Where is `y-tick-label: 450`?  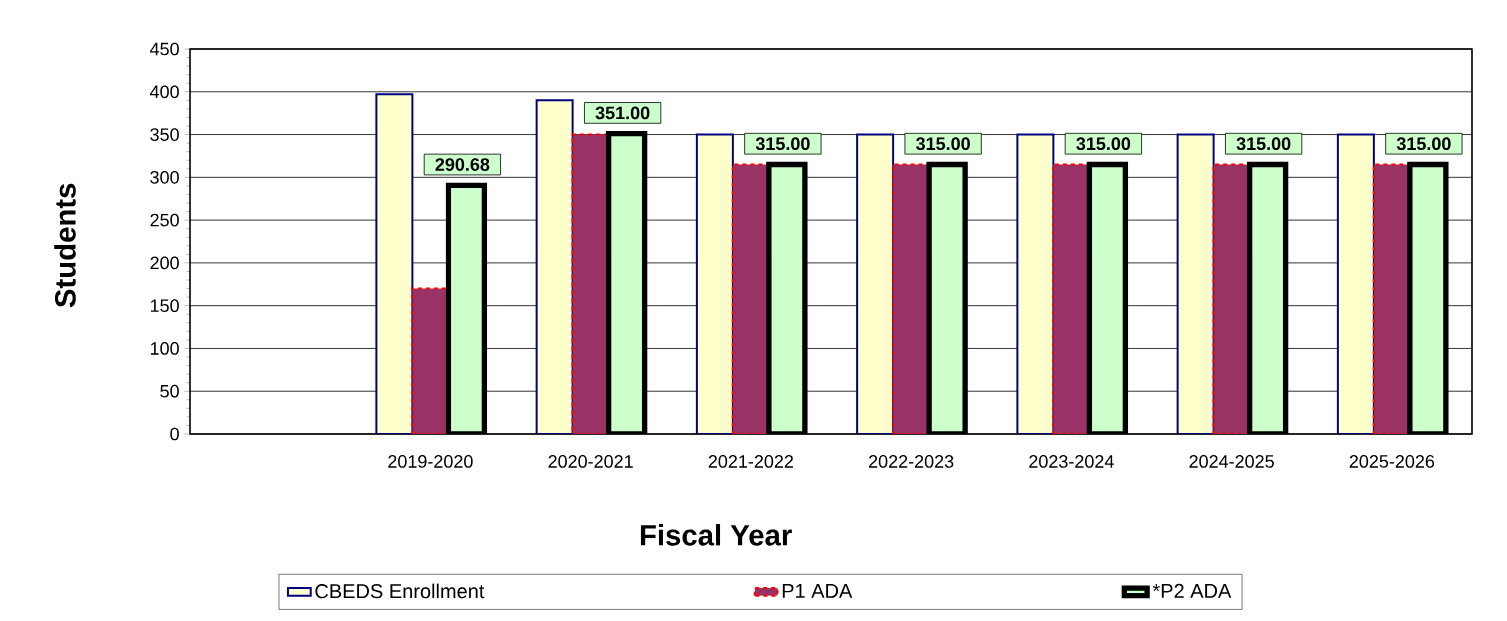 y-tick-label: 450 is located at coordinates (164, 49).